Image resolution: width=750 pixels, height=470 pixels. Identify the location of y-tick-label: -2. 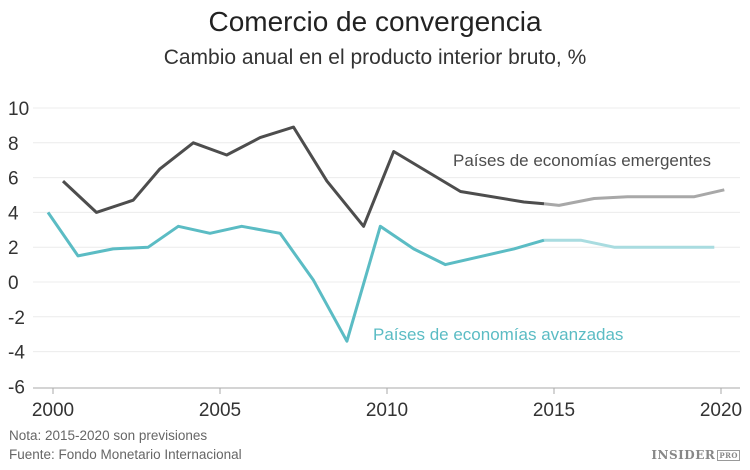
(16, 318).